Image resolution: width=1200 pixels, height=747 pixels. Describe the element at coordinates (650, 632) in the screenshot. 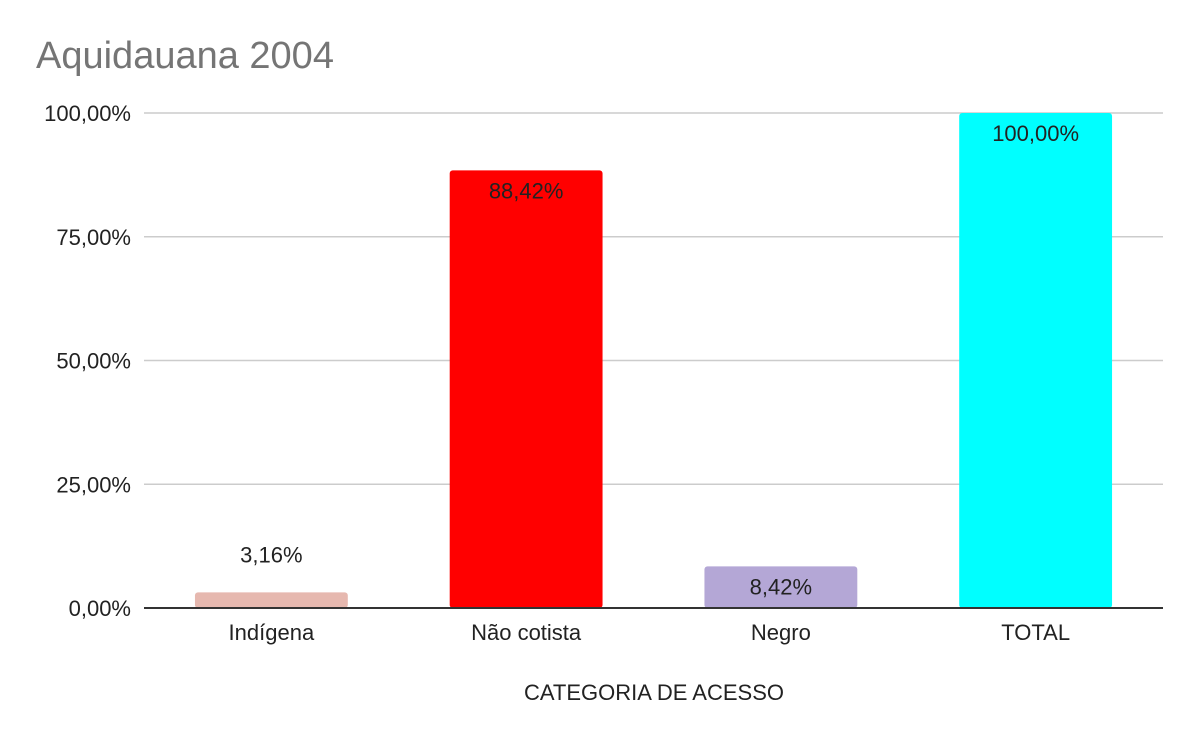

I see `x-axis-ticks: Indígena Não cotista Negro TOTAL` at that location.